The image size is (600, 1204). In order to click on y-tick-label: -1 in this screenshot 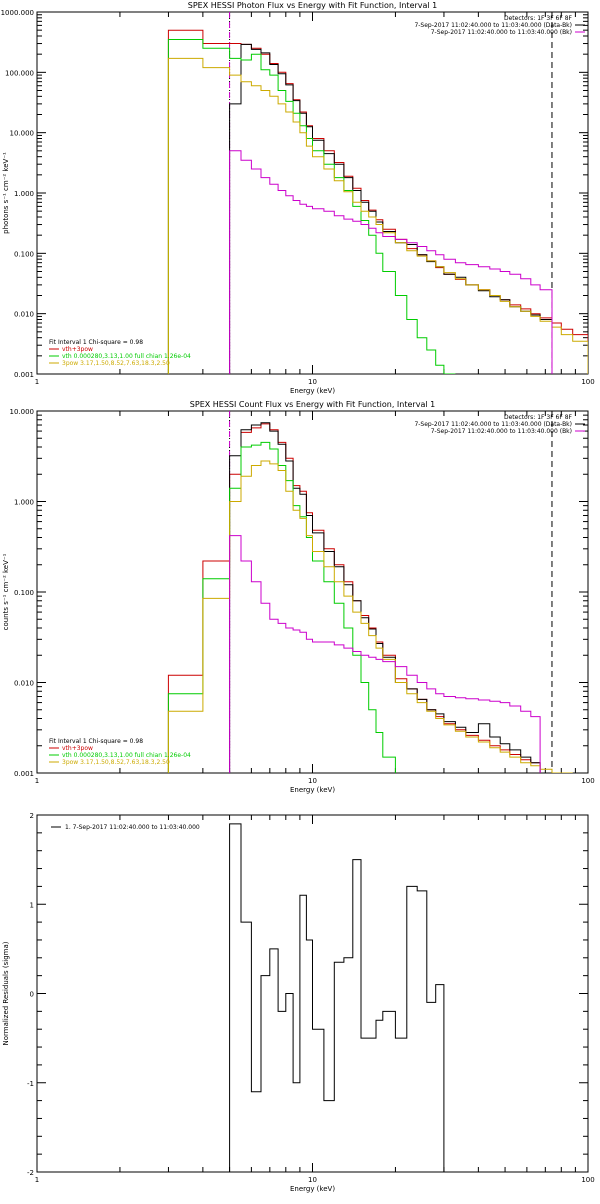, I will do `click(30, 1084)`.